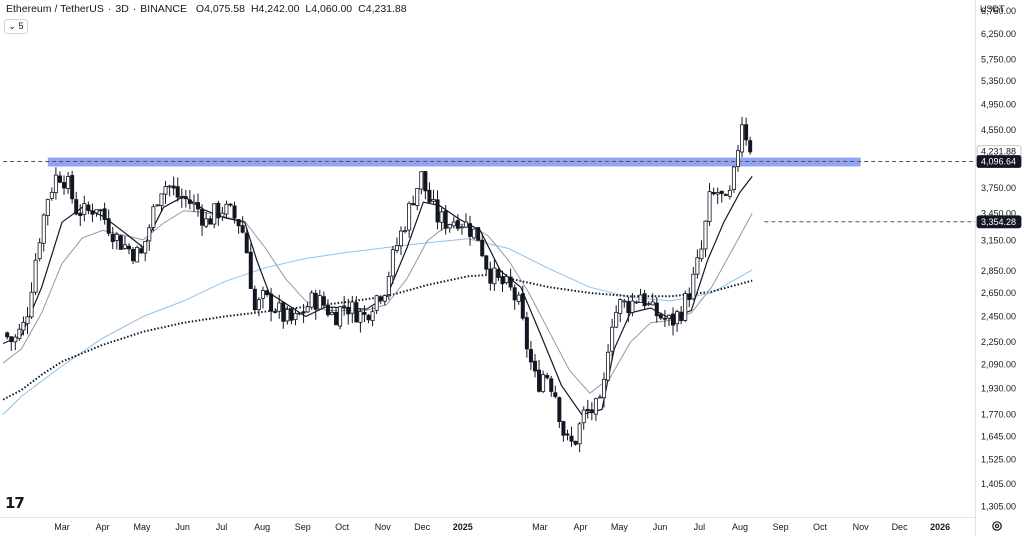 This screenshot has height=536, width=1024. What do you see at coordinates (163, 9) in the screenshot?
I see `exchange-label: BINANCE` at bounding box center [163, 9].